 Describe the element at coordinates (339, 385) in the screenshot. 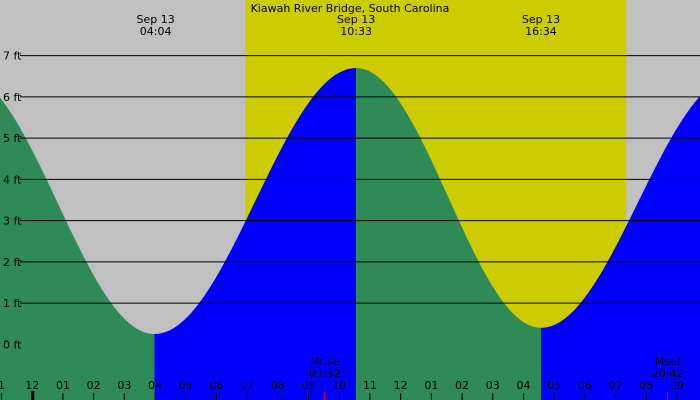

I see `x-tick-label: 10` at that location.